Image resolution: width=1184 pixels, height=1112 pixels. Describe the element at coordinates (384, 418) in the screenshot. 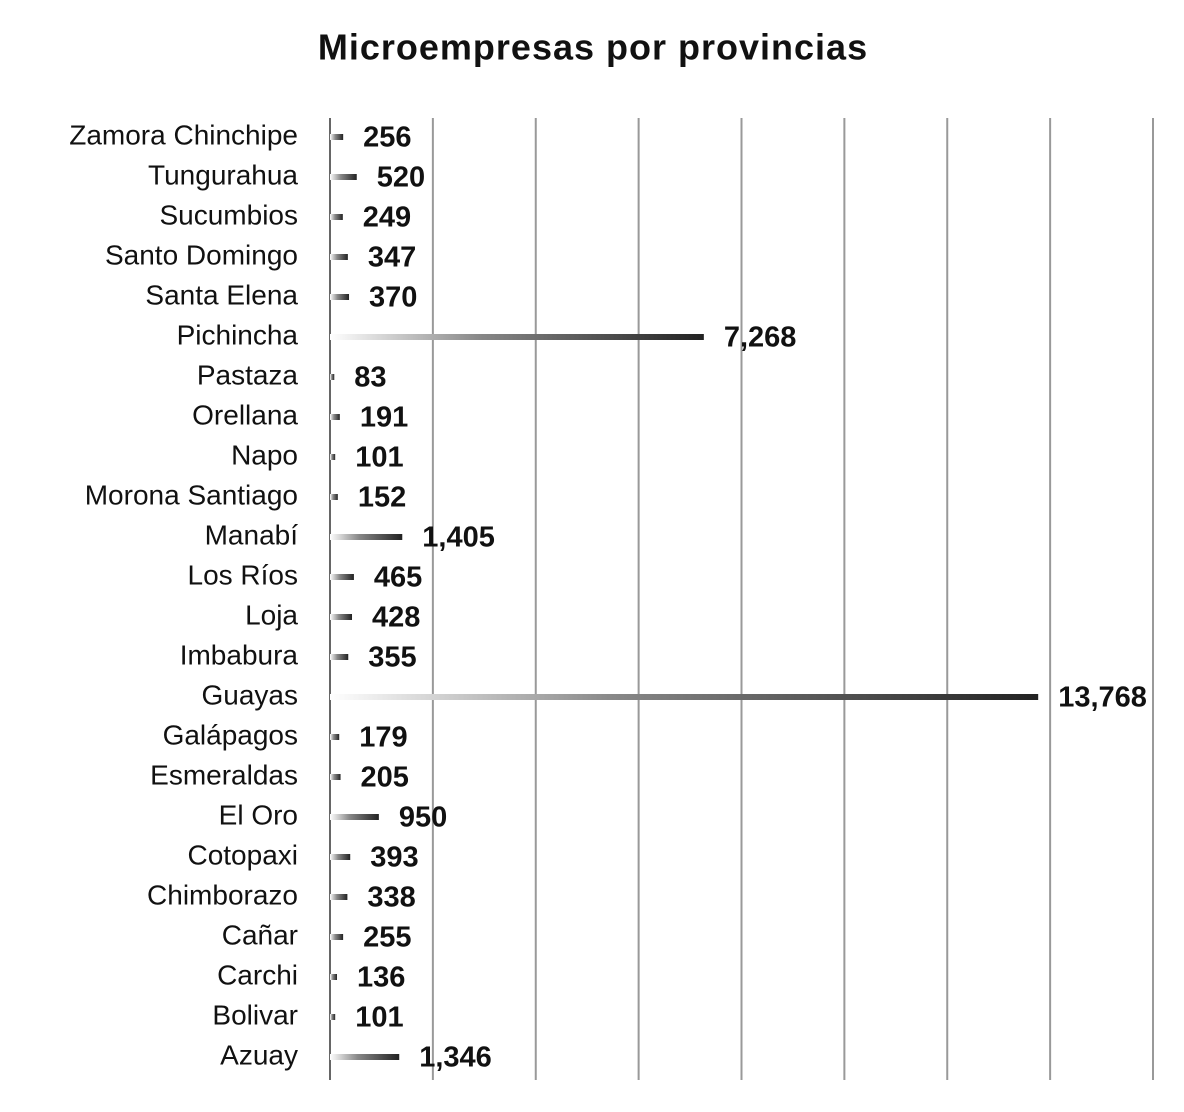

I see `value-label: 191` at that location.